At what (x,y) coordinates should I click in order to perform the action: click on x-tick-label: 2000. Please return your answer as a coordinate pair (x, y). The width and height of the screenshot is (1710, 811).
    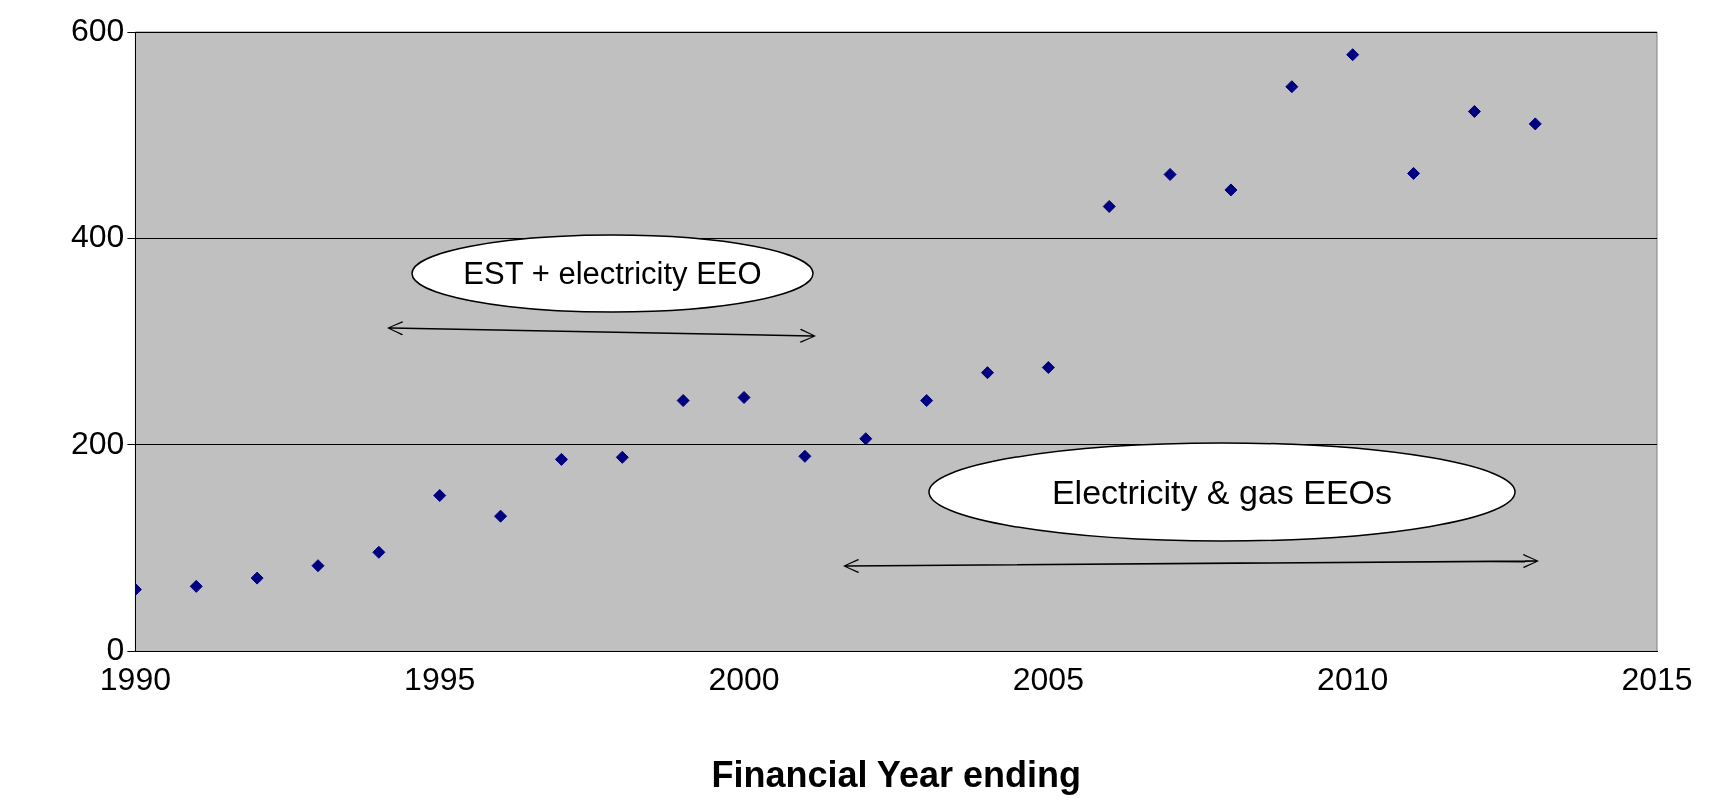
    Looking at the image, I should click on (744, 679).